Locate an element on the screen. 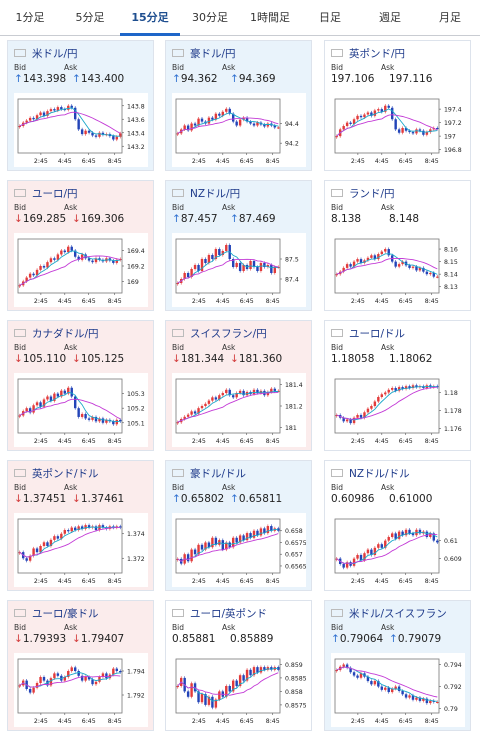 The image size is (480, 735). rate-card-title: ユーロ/円 is located at coordinates (46, 193).